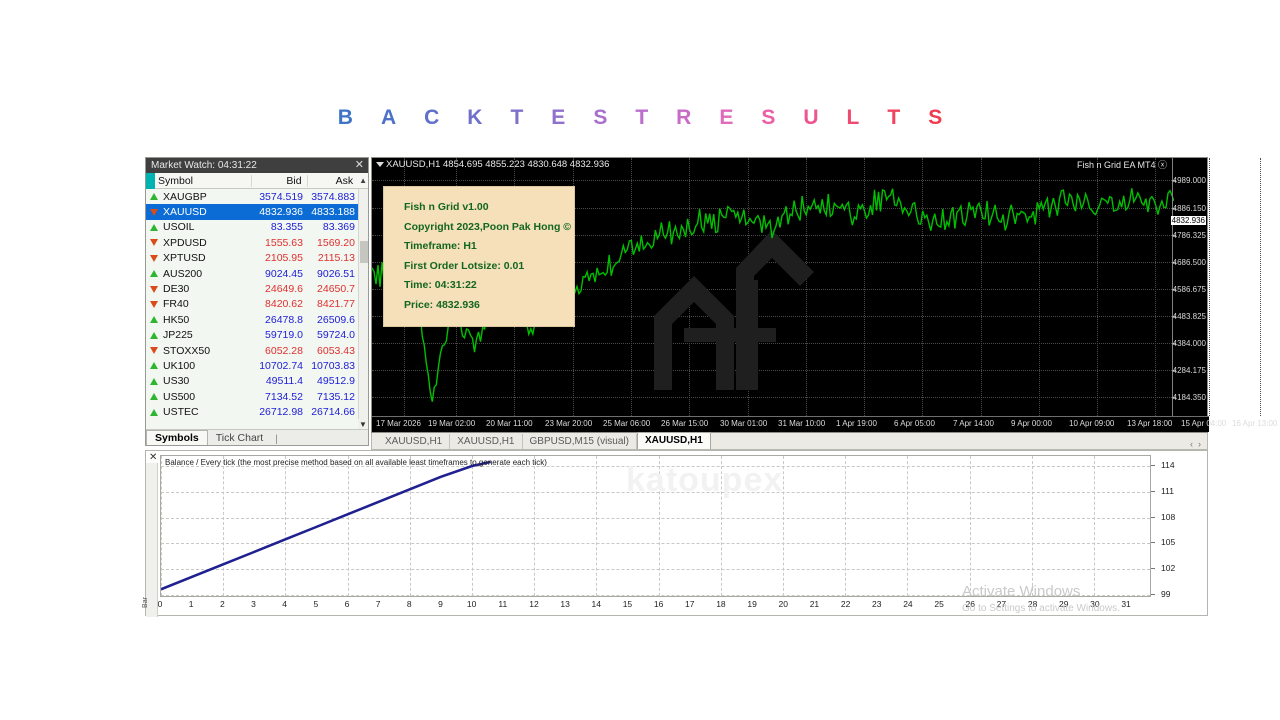 Image resolution: width=1280 pixels, height=720 pixels. Describe the element at coordinates (176, 289) in the screenshot. I see `symbol-label: DE30` at that location.